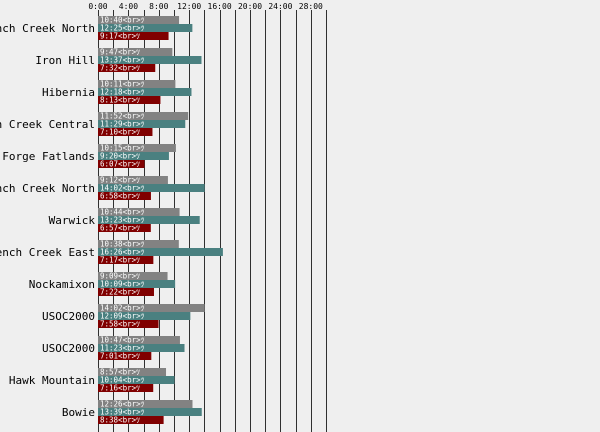 This screenshot has width=600, height=432. Describe the element at coordinates (120, 260) in the screenshot. I see `bar-label: 7:17<br>ﾂ` at that location.